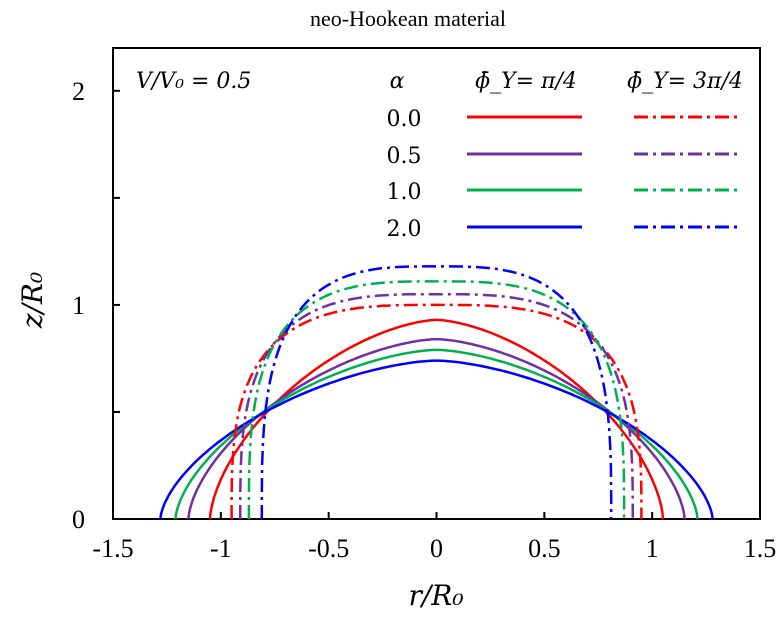 This screenshot has width=784, height=625. Describe the element at coordinates (435, 595) in the screenshot. I see `x-axis-label: r/R₀` at that location.